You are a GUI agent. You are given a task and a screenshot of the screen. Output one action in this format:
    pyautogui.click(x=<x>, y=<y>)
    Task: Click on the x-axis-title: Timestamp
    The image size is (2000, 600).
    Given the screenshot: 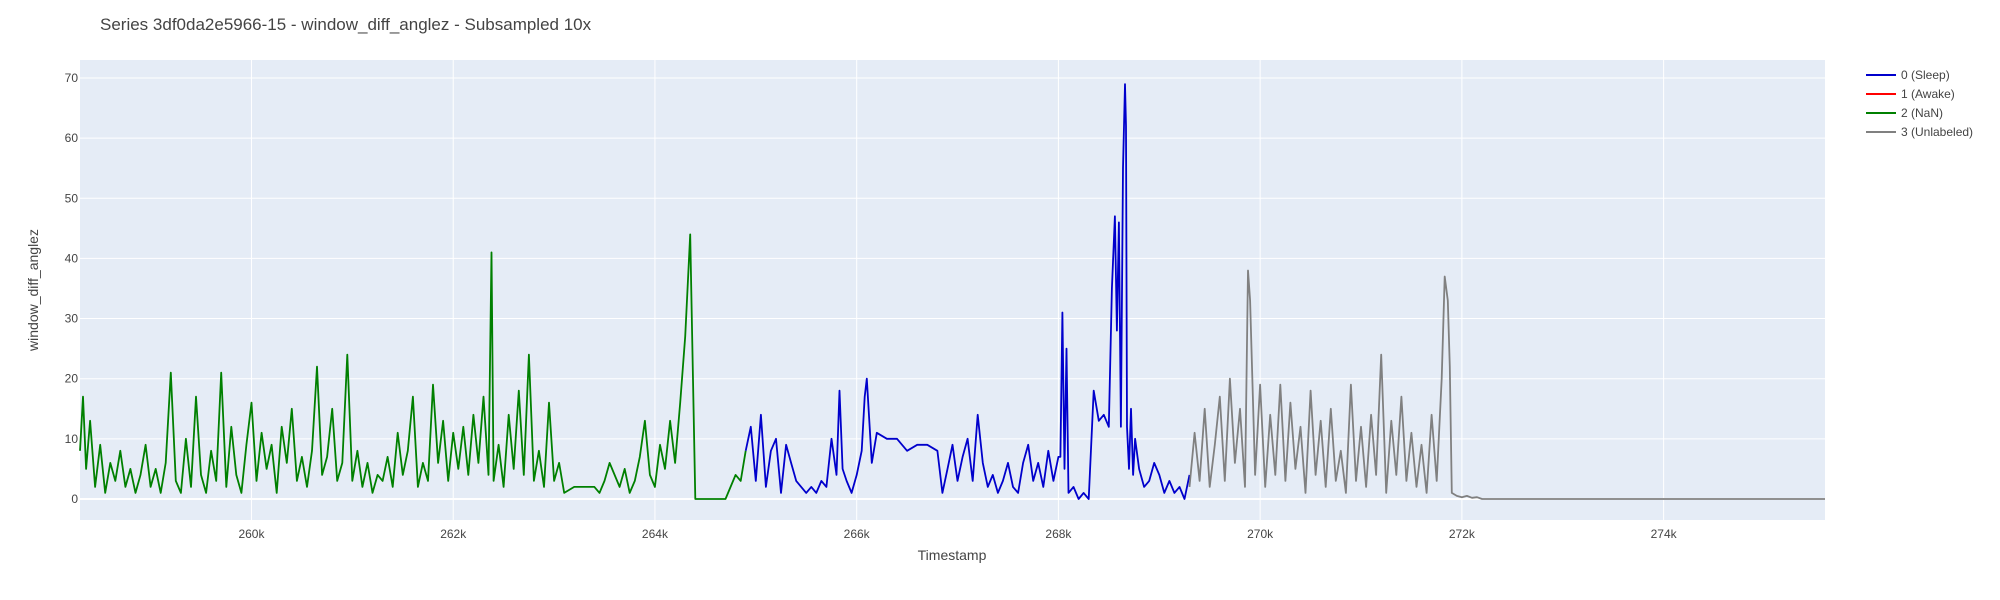 What is the action you would take?
    pyautogui.click(x=952, y=555)
    